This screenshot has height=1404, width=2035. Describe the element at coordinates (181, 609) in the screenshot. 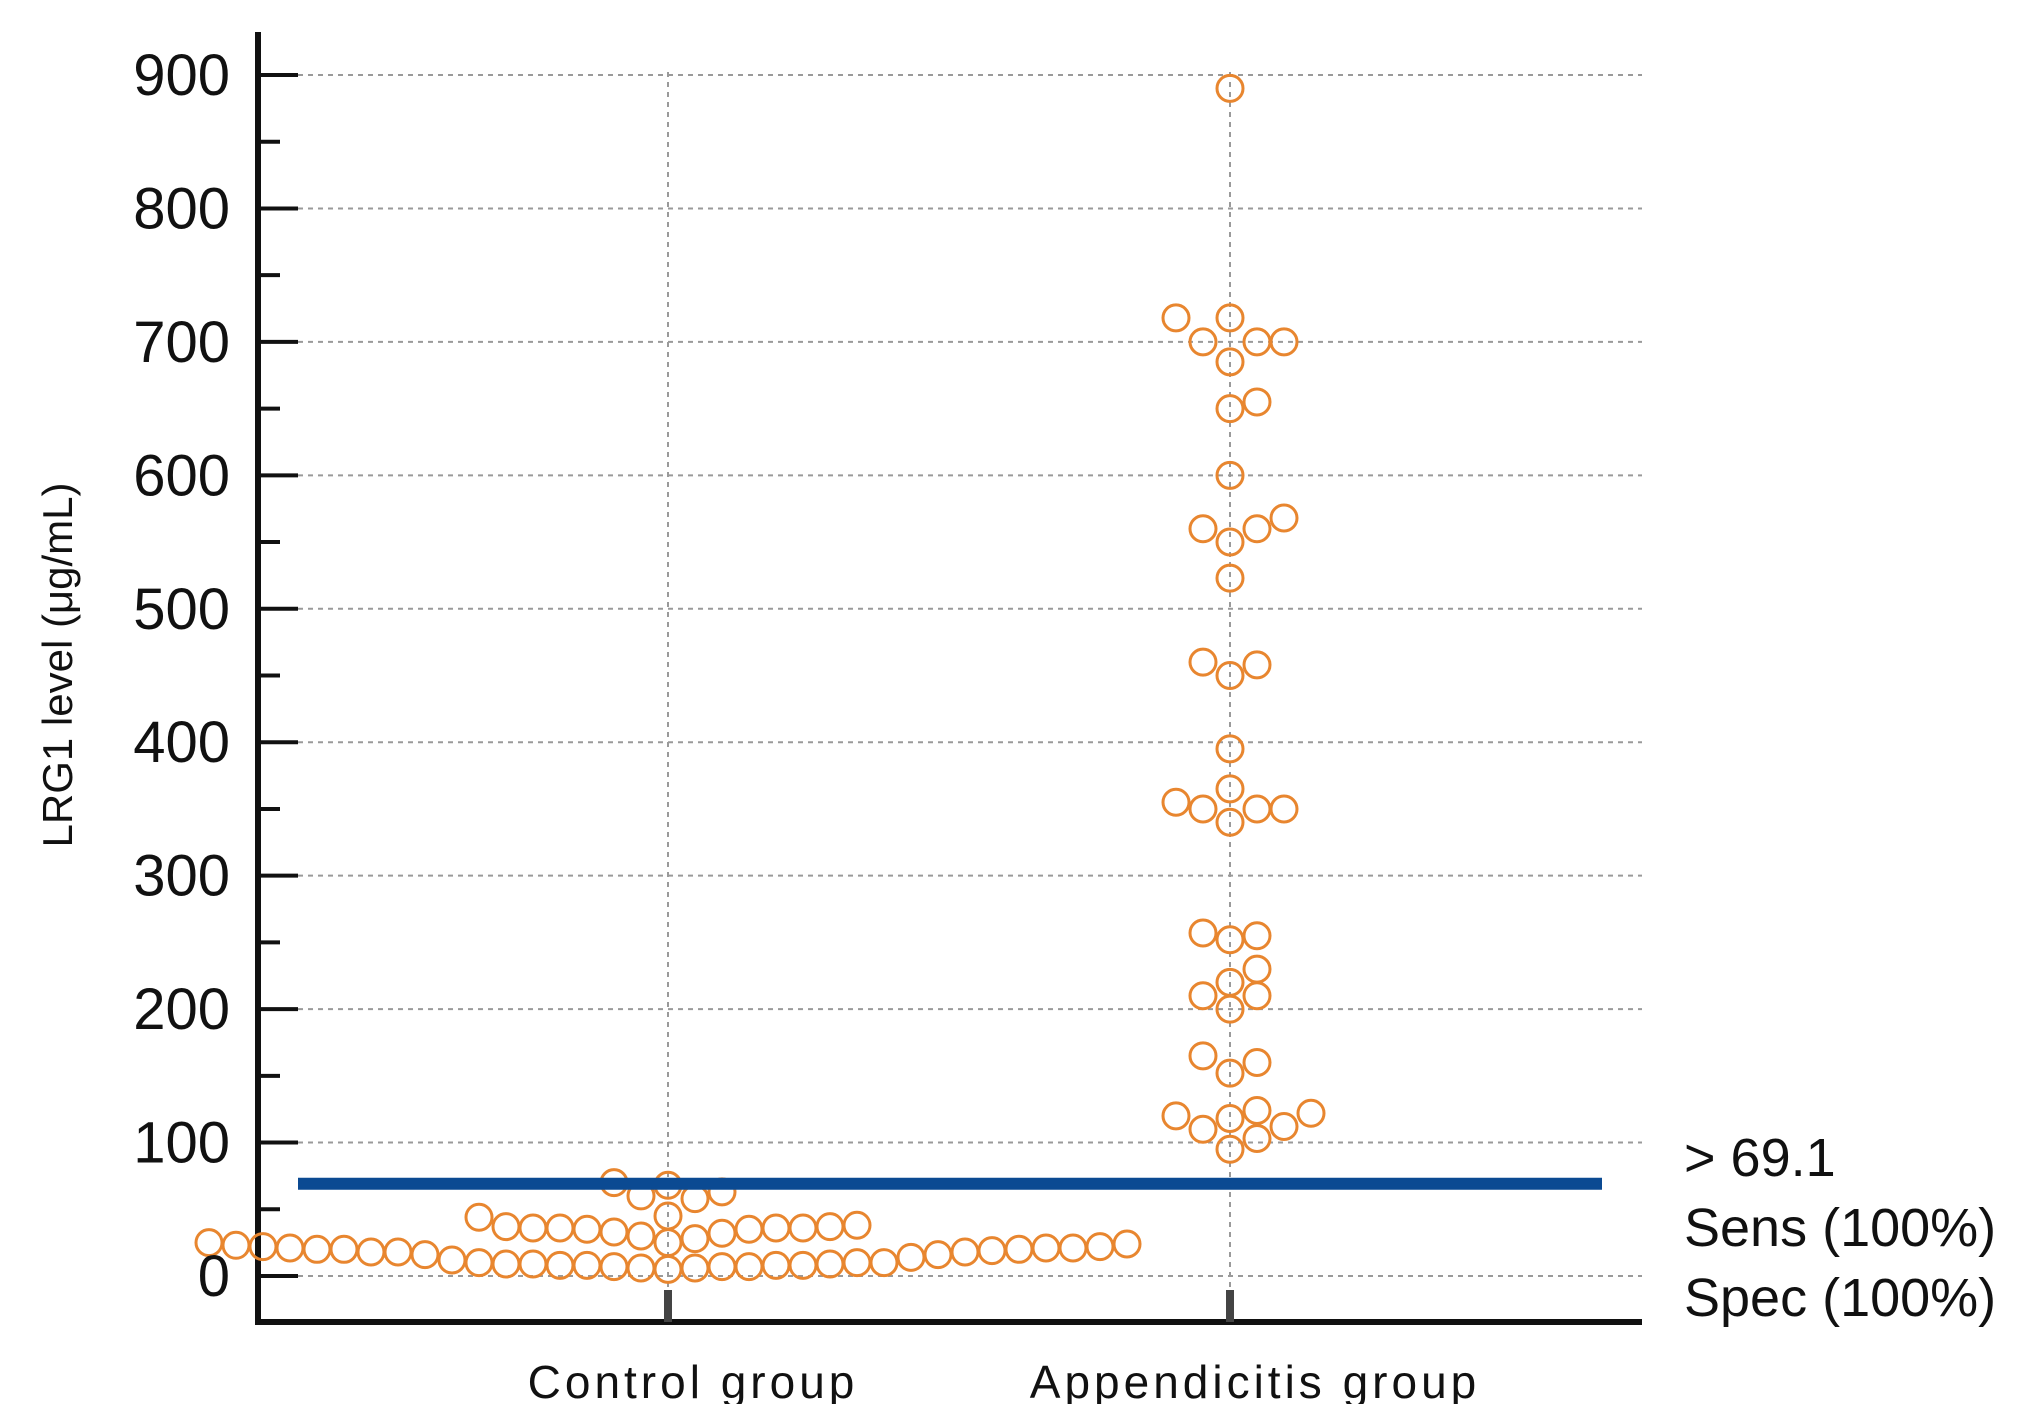

I see `y-tick-label: 500` at that location.